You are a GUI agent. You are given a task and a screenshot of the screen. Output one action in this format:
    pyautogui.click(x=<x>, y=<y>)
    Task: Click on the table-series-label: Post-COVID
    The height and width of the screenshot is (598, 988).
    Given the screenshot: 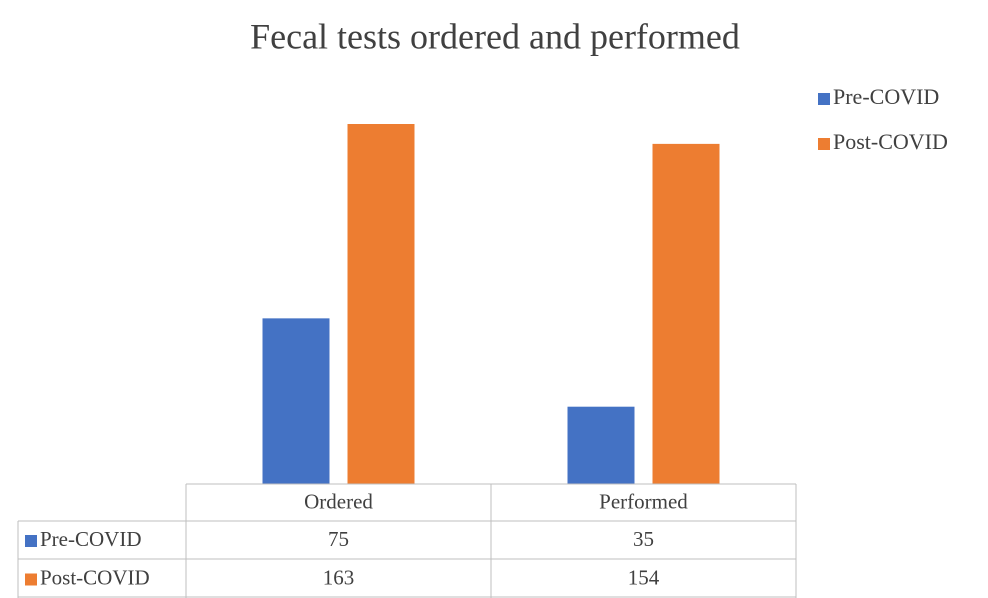 What is the action you would take?
    pyautogui.click(x=95, y=577)
    